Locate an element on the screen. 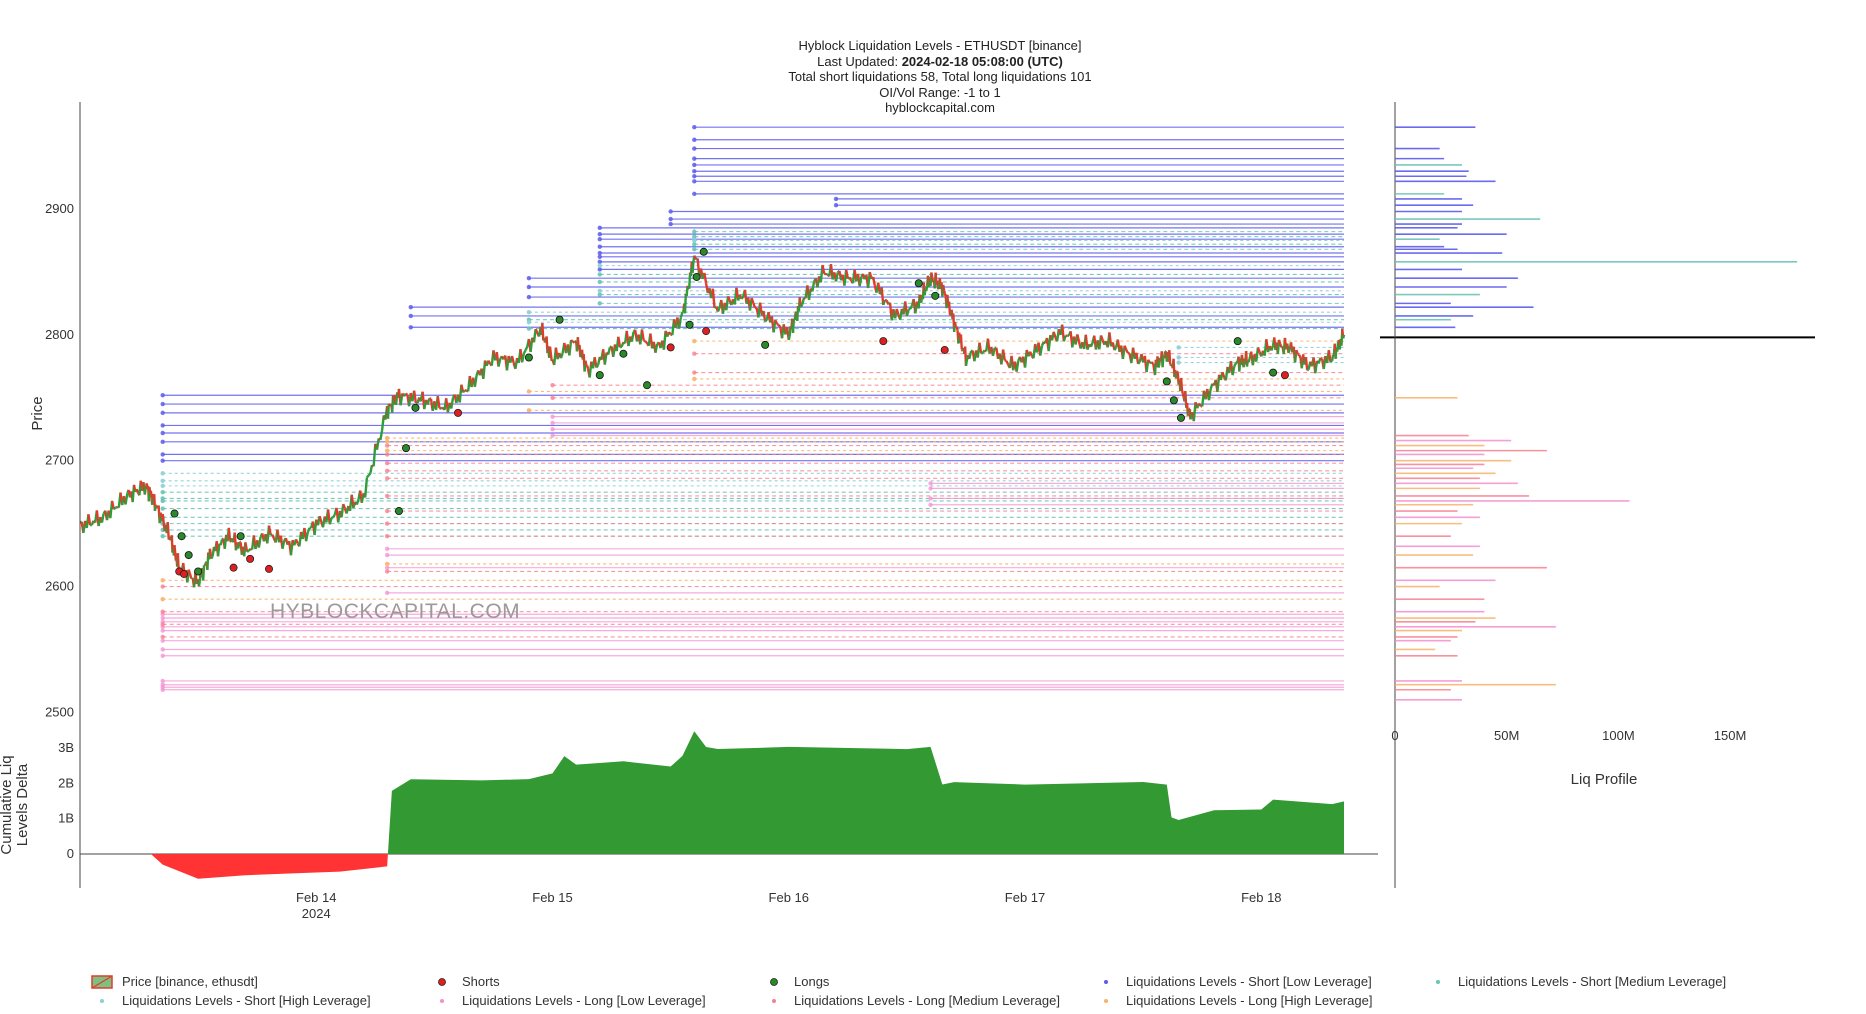 This screenshot has width=1866, height=1014. delta-tick-label: 1B is located at coordinates (66, 818).